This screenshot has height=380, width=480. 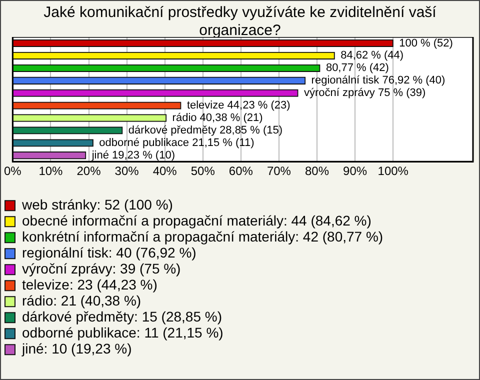 What do you see at coordinates (132, 155) in the screenshot?
I see `data-label: jiné 19,23 % (10)` at bounding box center [132, 155].